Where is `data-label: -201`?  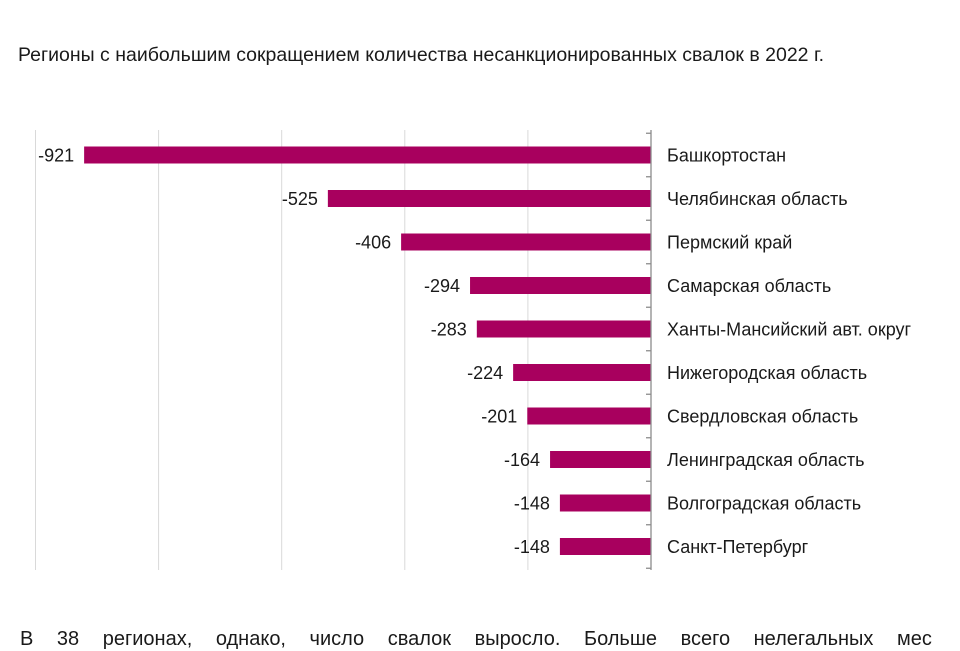
data-label: -201 is located at coordinates (499, 417).